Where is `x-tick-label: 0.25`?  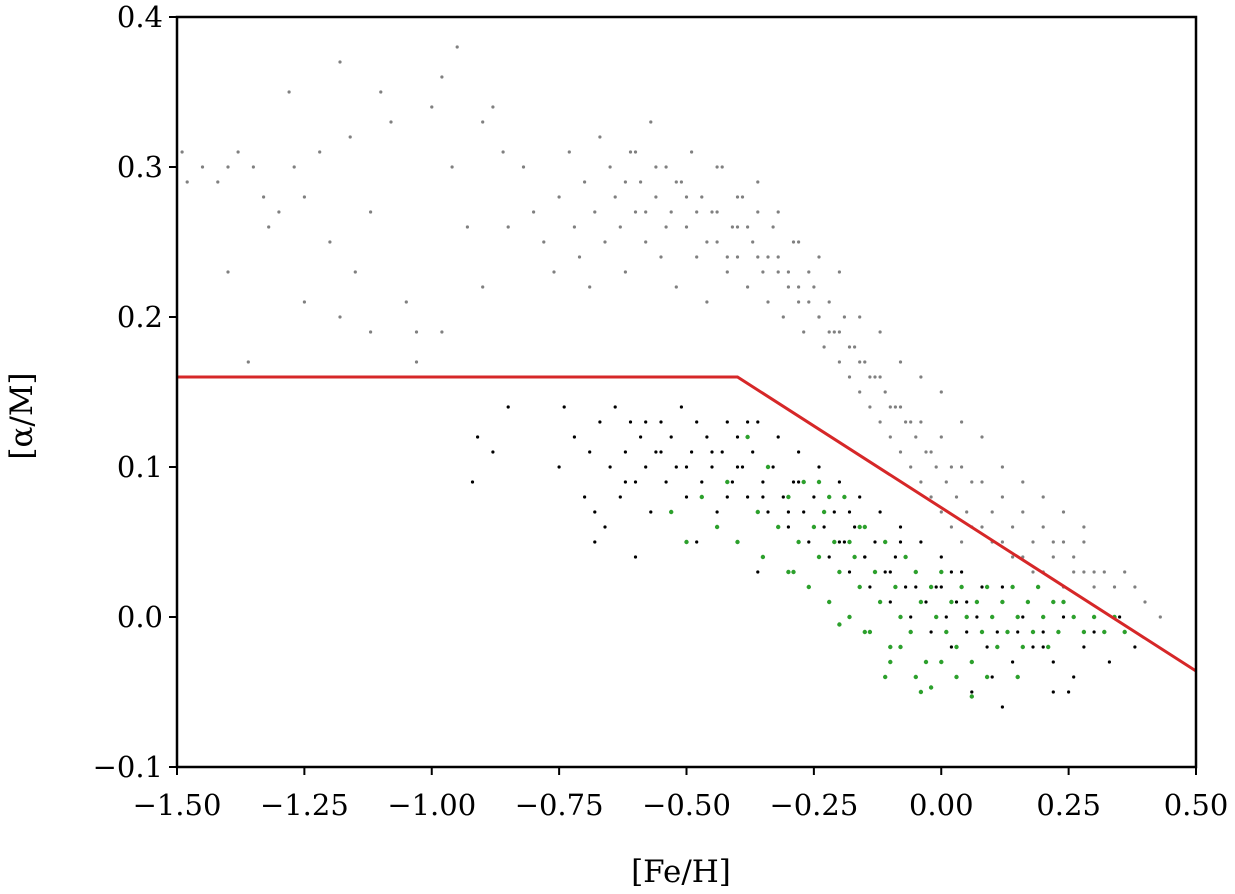 x-tick-label: 0.25 is located at coordinates (1068, 805).